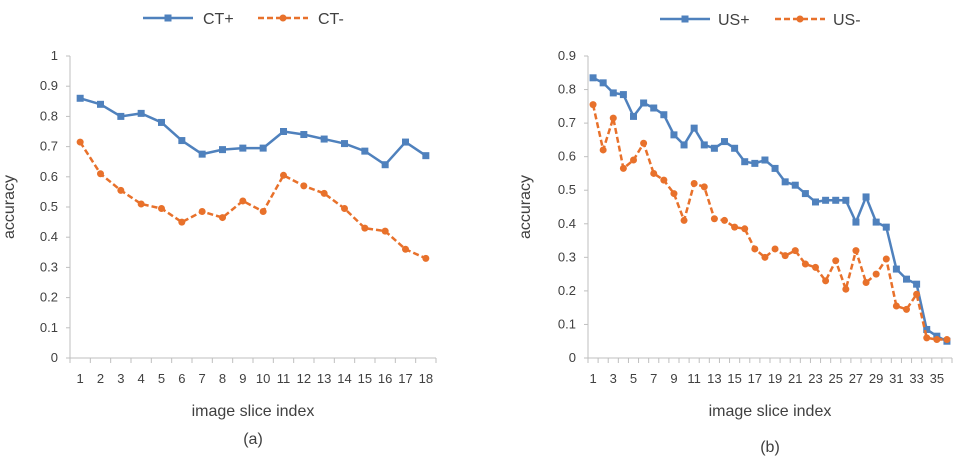 This screenshot has height=461, width=963. Describe the element at coordinates (304, 378) in the screenshot. I see `x-tick-label: 12` at that location.